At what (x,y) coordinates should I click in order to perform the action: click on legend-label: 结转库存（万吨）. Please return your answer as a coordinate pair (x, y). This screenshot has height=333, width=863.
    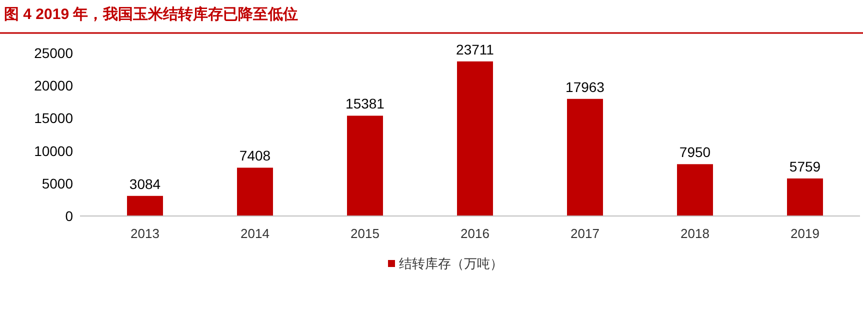
    Looking at the image, I should click on (451, 263).